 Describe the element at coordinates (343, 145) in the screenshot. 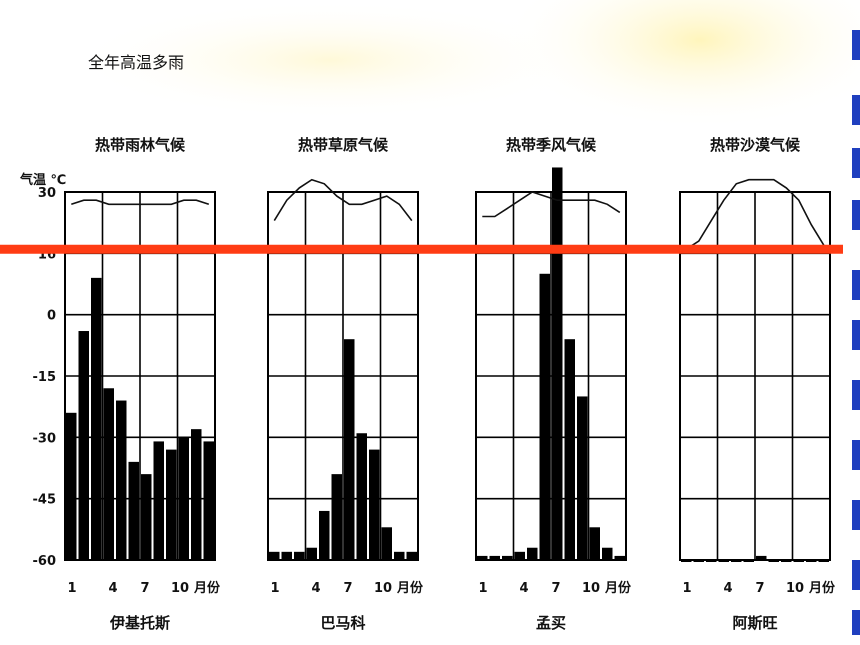

I see `panel-title: 热带草原气候` at that location.